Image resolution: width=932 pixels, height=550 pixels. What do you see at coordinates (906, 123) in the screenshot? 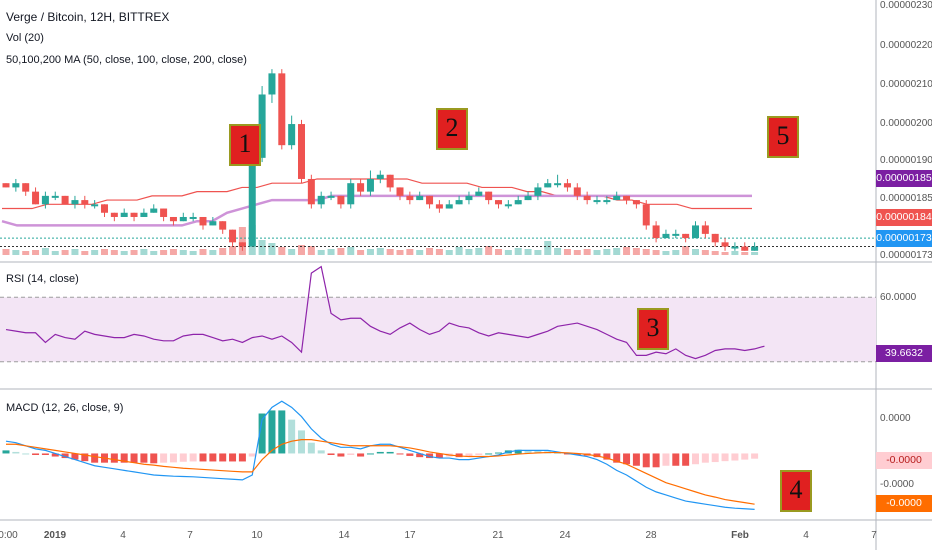
I see `price-tick-label: 0.00000200` at bounding box center [906, 123].